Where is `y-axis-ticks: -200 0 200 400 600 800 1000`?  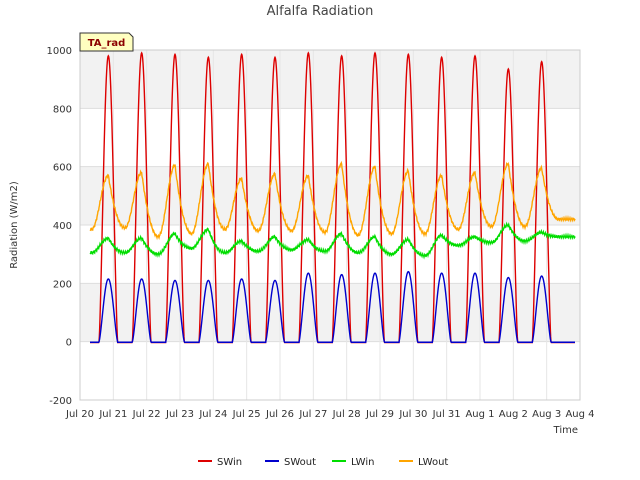 y-axis-ticks: -200 0 200 400 600 800 1000 is located at coordinates (59, 226).